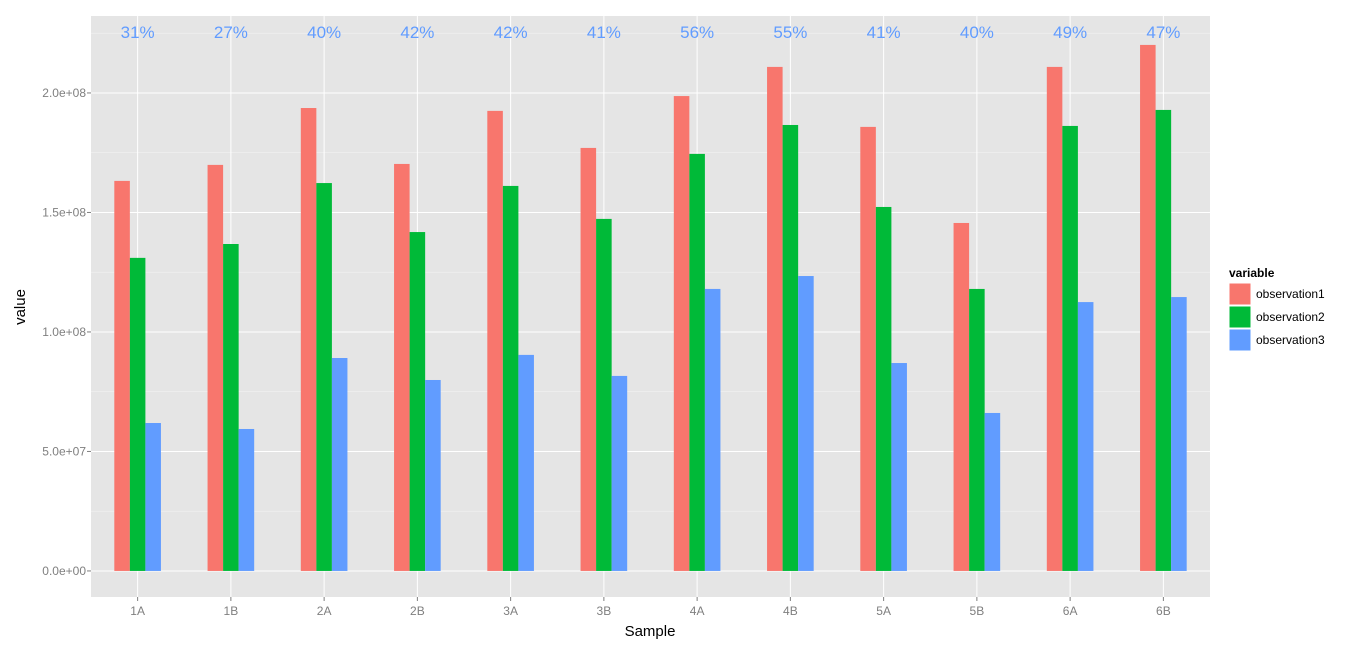 The width and height of the screenshot is (1366, 650). What do you see at coordinates (137, 611) in the screenshot?
I see `x-tick-label: 1A` at bounding box center [137, 611].